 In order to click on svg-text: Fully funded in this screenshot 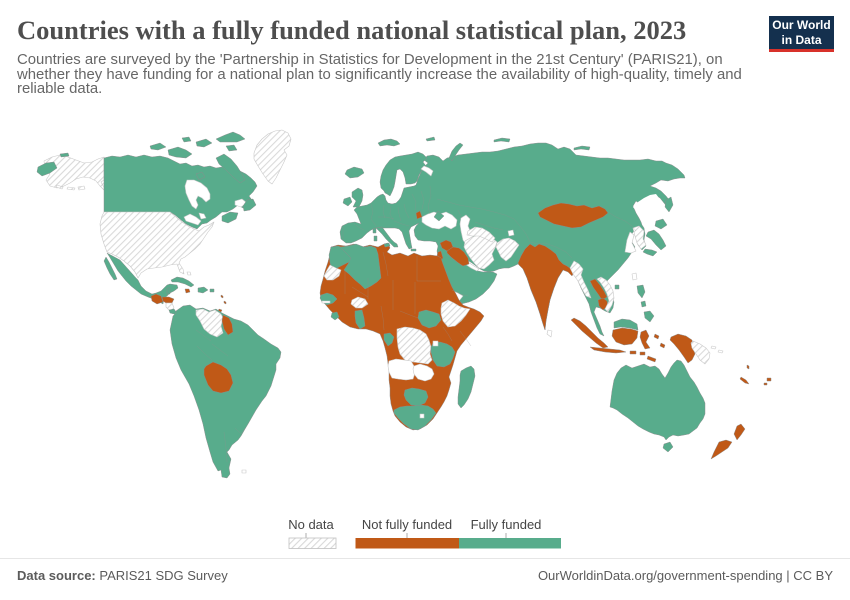, I will do `click(506, 524)`.